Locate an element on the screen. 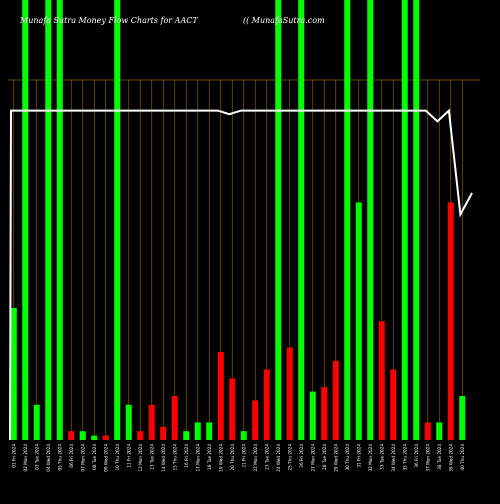  x-tick-label: 09 Wed 2024 is located at coordinates (105, 458).